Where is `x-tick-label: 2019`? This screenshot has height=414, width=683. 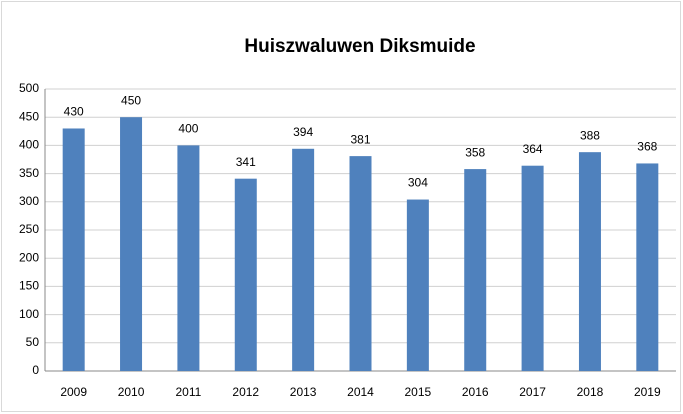 x-tick-label: 2019 is located at coordinates (647, 392).